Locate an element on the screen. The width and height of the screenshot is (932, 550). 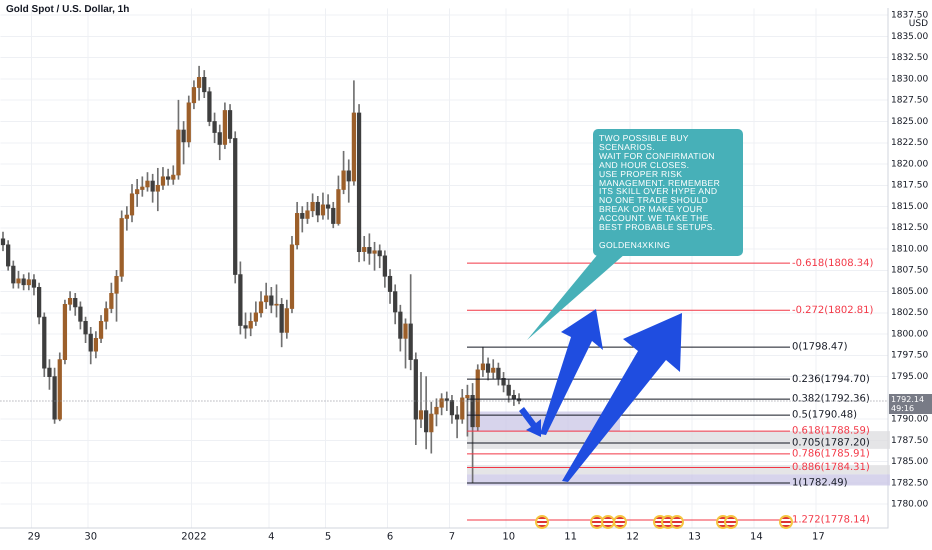
speech-bubble: TWO POSSIBLE BUY SCENARIOS. WAIT FOR CONFIRMATION AND HOUR CLOSES. USE PROPER RISK MANAGEMENT. REMEMBER ITS SKILL OVER HYPE AND NO ONE TRADE SHOULD BREAK OR MAKE YOUR ACCOUNT. WE TAKE THE BEST PROBABLE SETUPS. GOLDEN4XKING is located at coordinates (635, 235).